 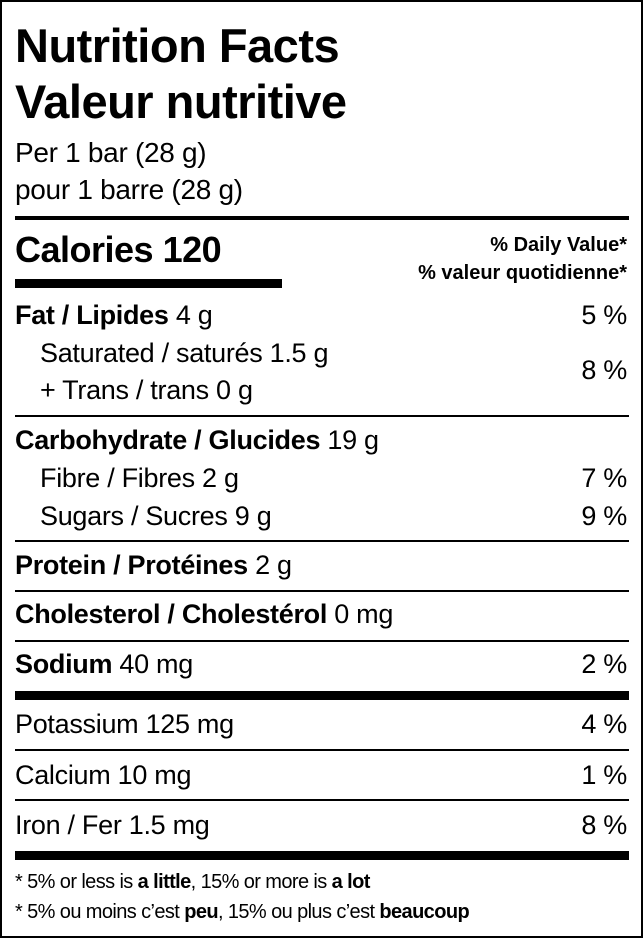 I want to click on daily-value-header-fr: % valeur quotidienne*, so click(x=522, y=273).